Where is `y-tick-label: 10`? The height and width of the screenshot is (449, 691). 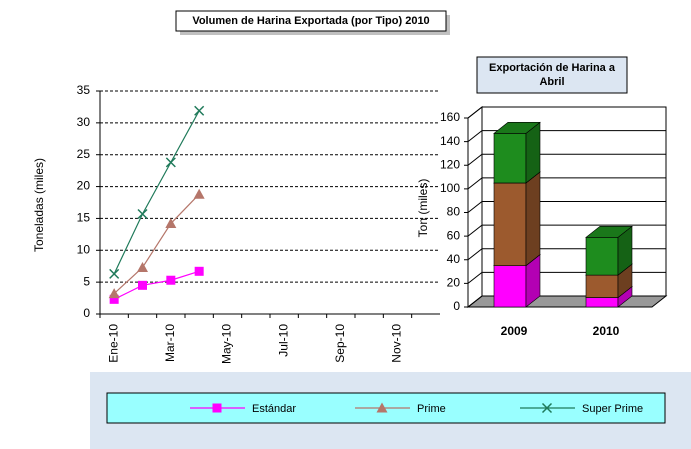 y-tick-label: 10 is located at coordinates (84, 249).